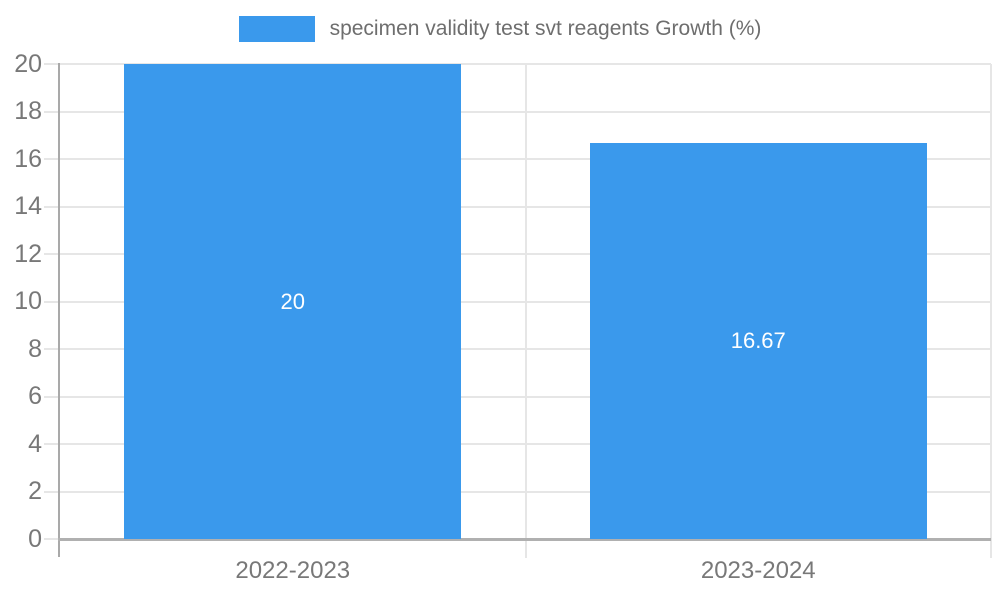 The image size is (1000, 600). What do you see at coordinates (35, 491) in the screenshot?
I see `y-tick-label: 2` at bounding box center [35, 491].